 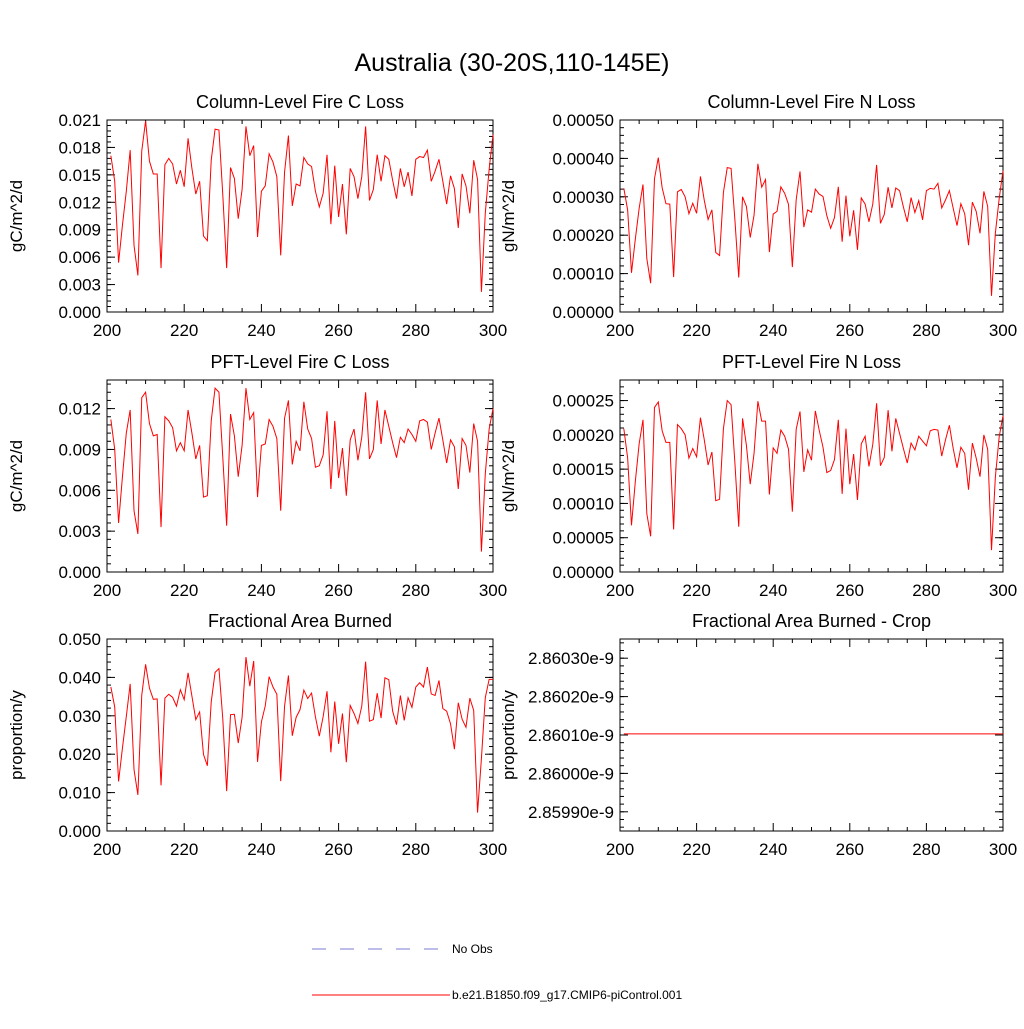 I want to click on panel-title: PFT-Level Fire C Loss, so click(x=299, y=362).